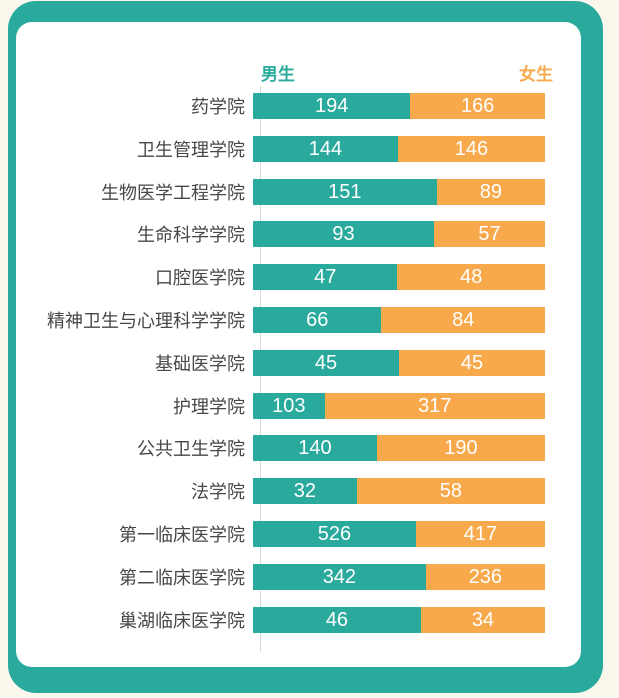  I want to click on female-value: 48, so click(471, 277).